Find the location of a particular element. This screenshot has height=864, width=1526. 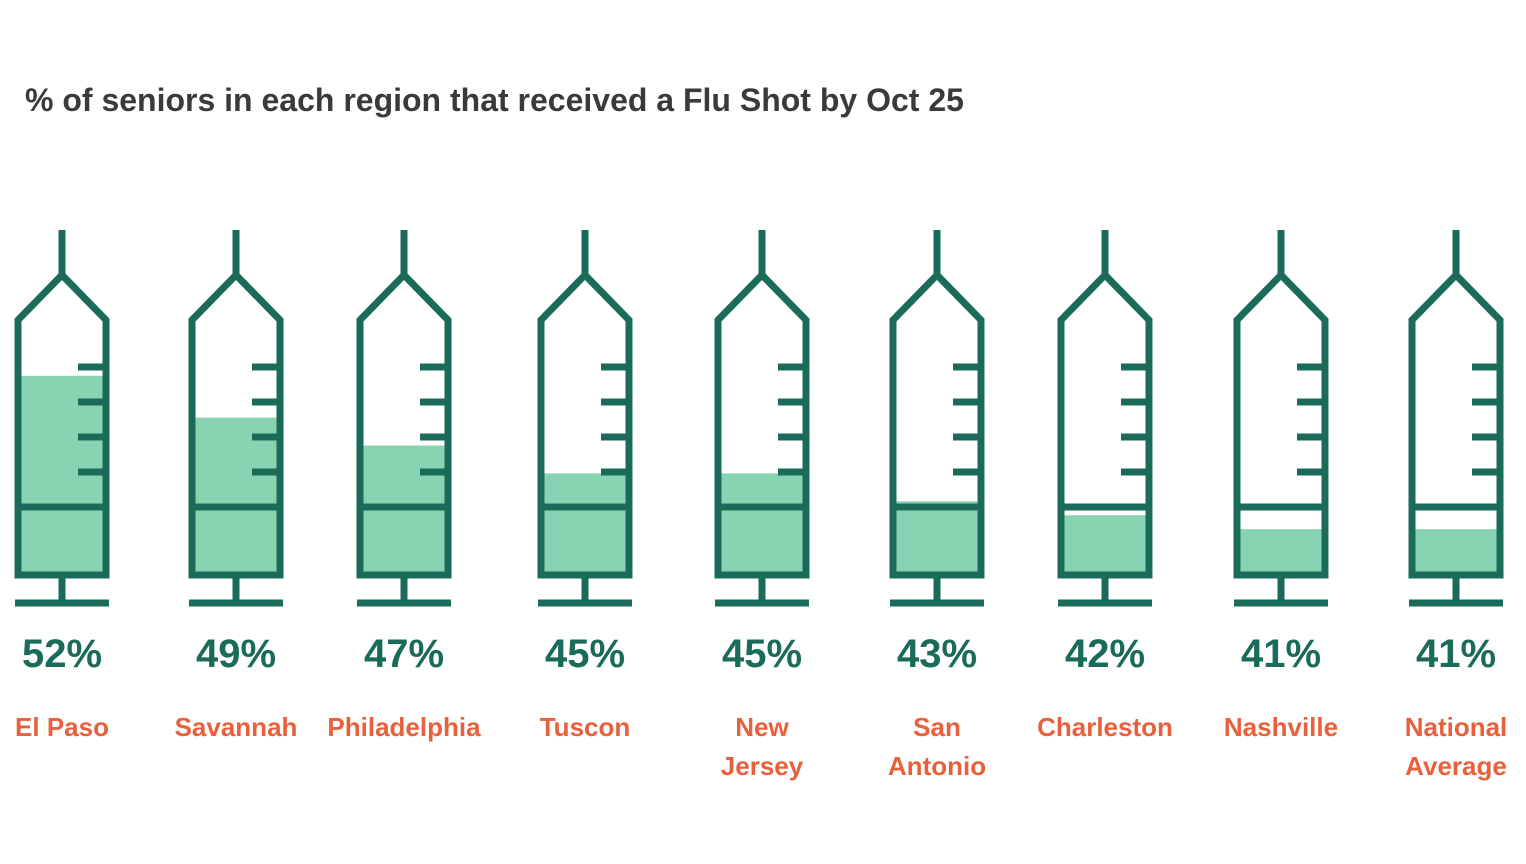

value-label: 52% is located at coordinates (62, 654).